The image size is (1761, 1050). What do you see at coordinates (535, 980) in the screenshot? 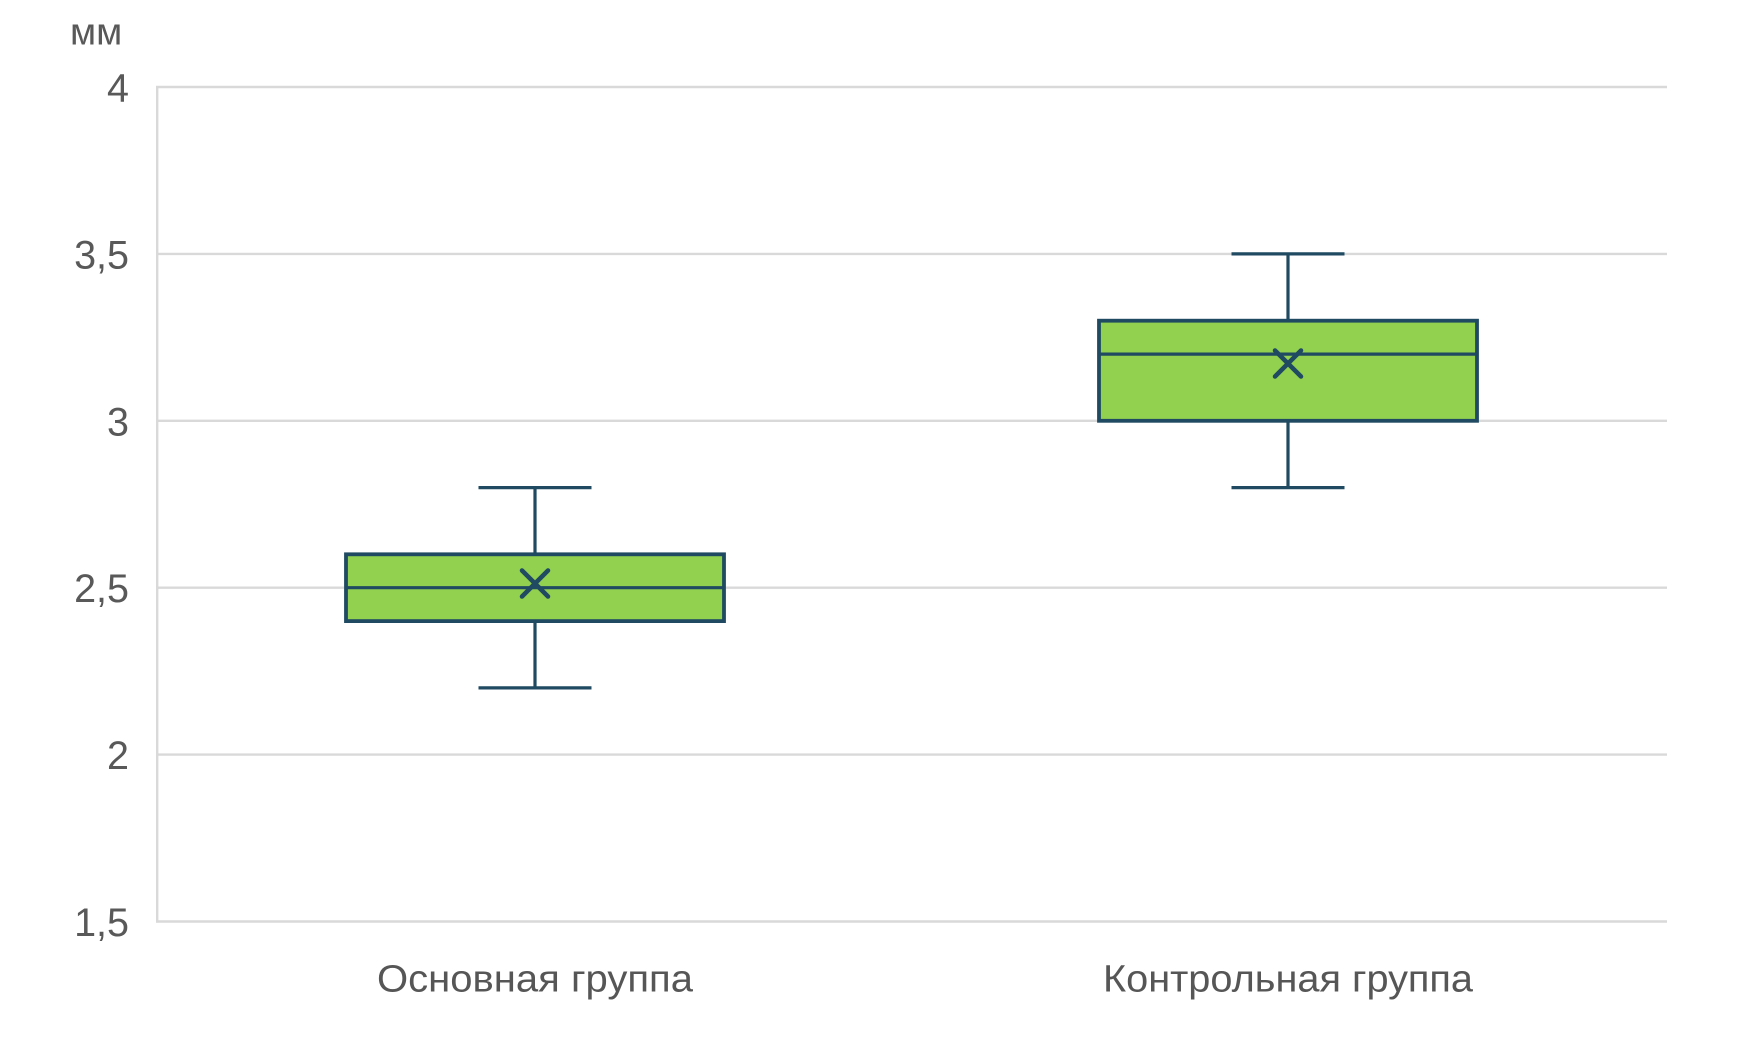
I see `svg-text: Основная группа` at bounding box center [535, 980].